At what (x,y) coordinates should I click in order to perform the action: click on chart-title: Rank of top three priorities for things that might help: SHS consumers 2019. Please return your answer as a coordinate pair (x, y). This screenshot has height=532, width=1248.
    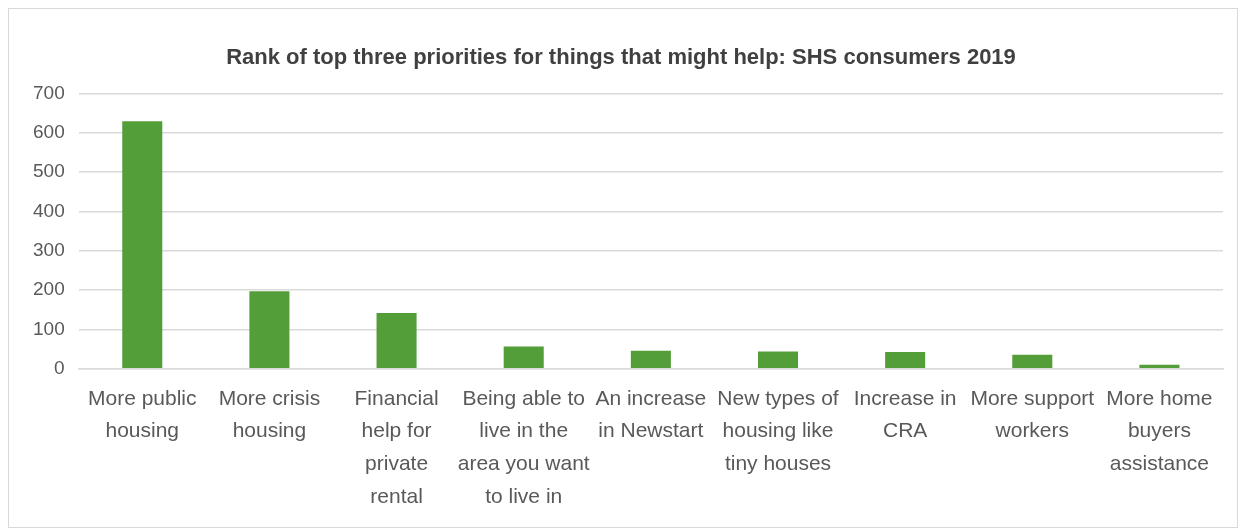
    Looking at the image, I should click on (621, 57).